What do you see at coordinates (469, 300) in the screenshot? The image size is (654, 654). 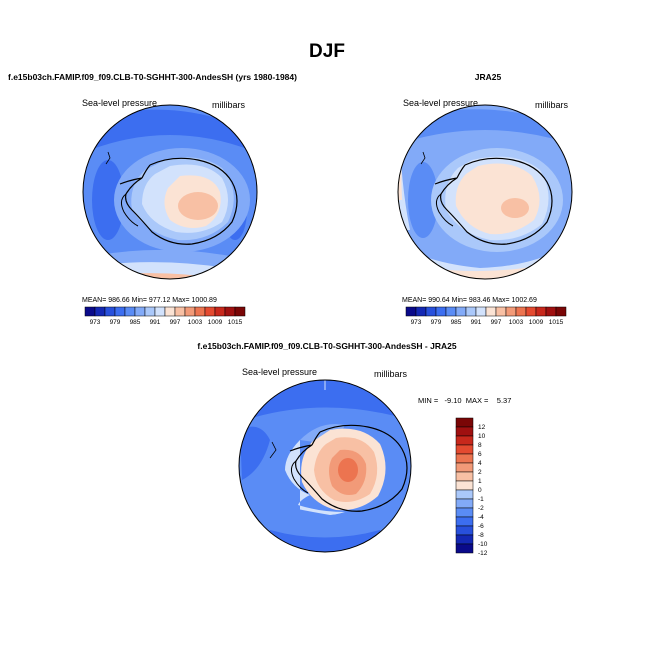 I see `stats-label: MEAN= 990.64 Min= 983.46 Max= 1002.69` at bounding box center [469, 300].